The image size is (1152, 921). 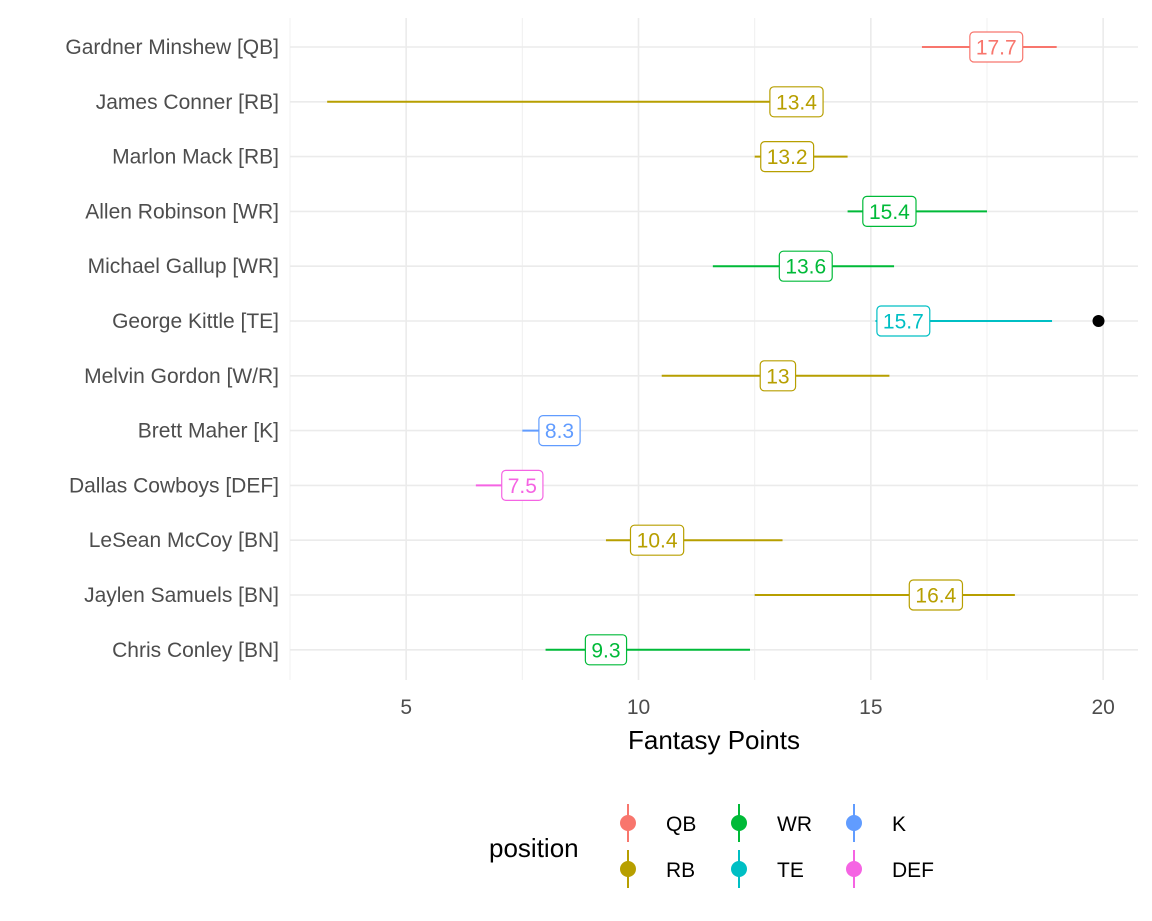 I want to click on projection-label: 8.3, so click(x=559, y=431).